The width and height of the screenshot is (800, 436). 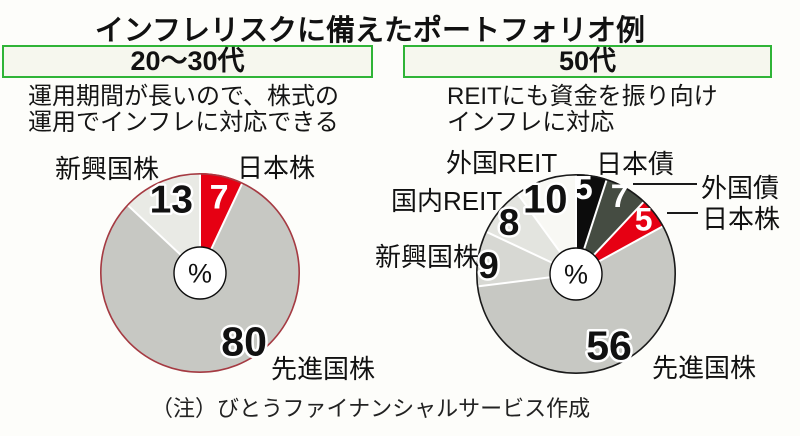 I want to click on slice-value-label: 80, so click(x=244, y=342).